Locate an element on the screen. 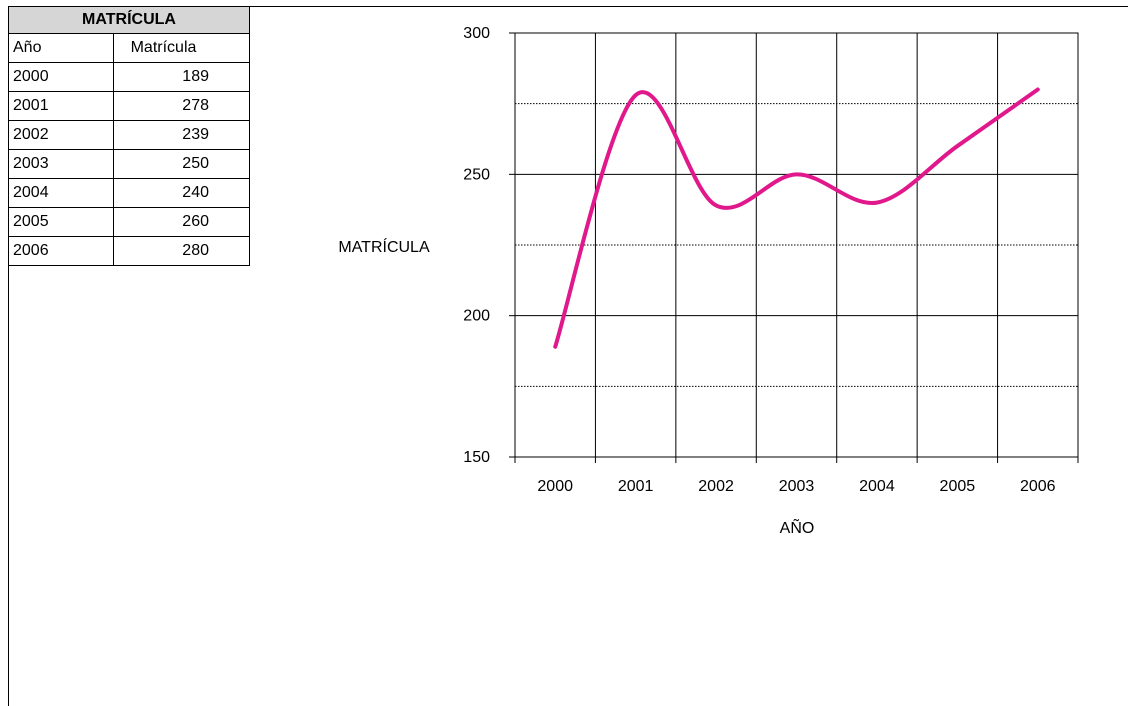  x-tick-label: 2000 is located at coordinates (555, 486).